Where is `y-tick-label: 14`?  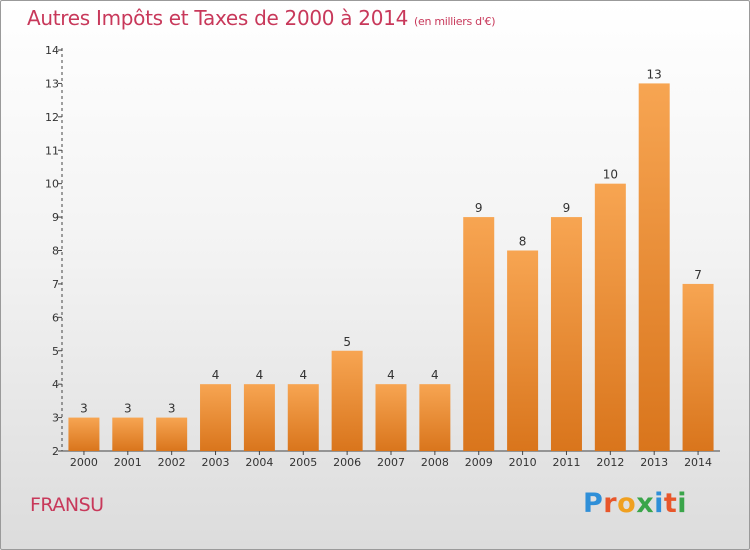
y-tick-label: 14 is located at coordinates (52, 50).